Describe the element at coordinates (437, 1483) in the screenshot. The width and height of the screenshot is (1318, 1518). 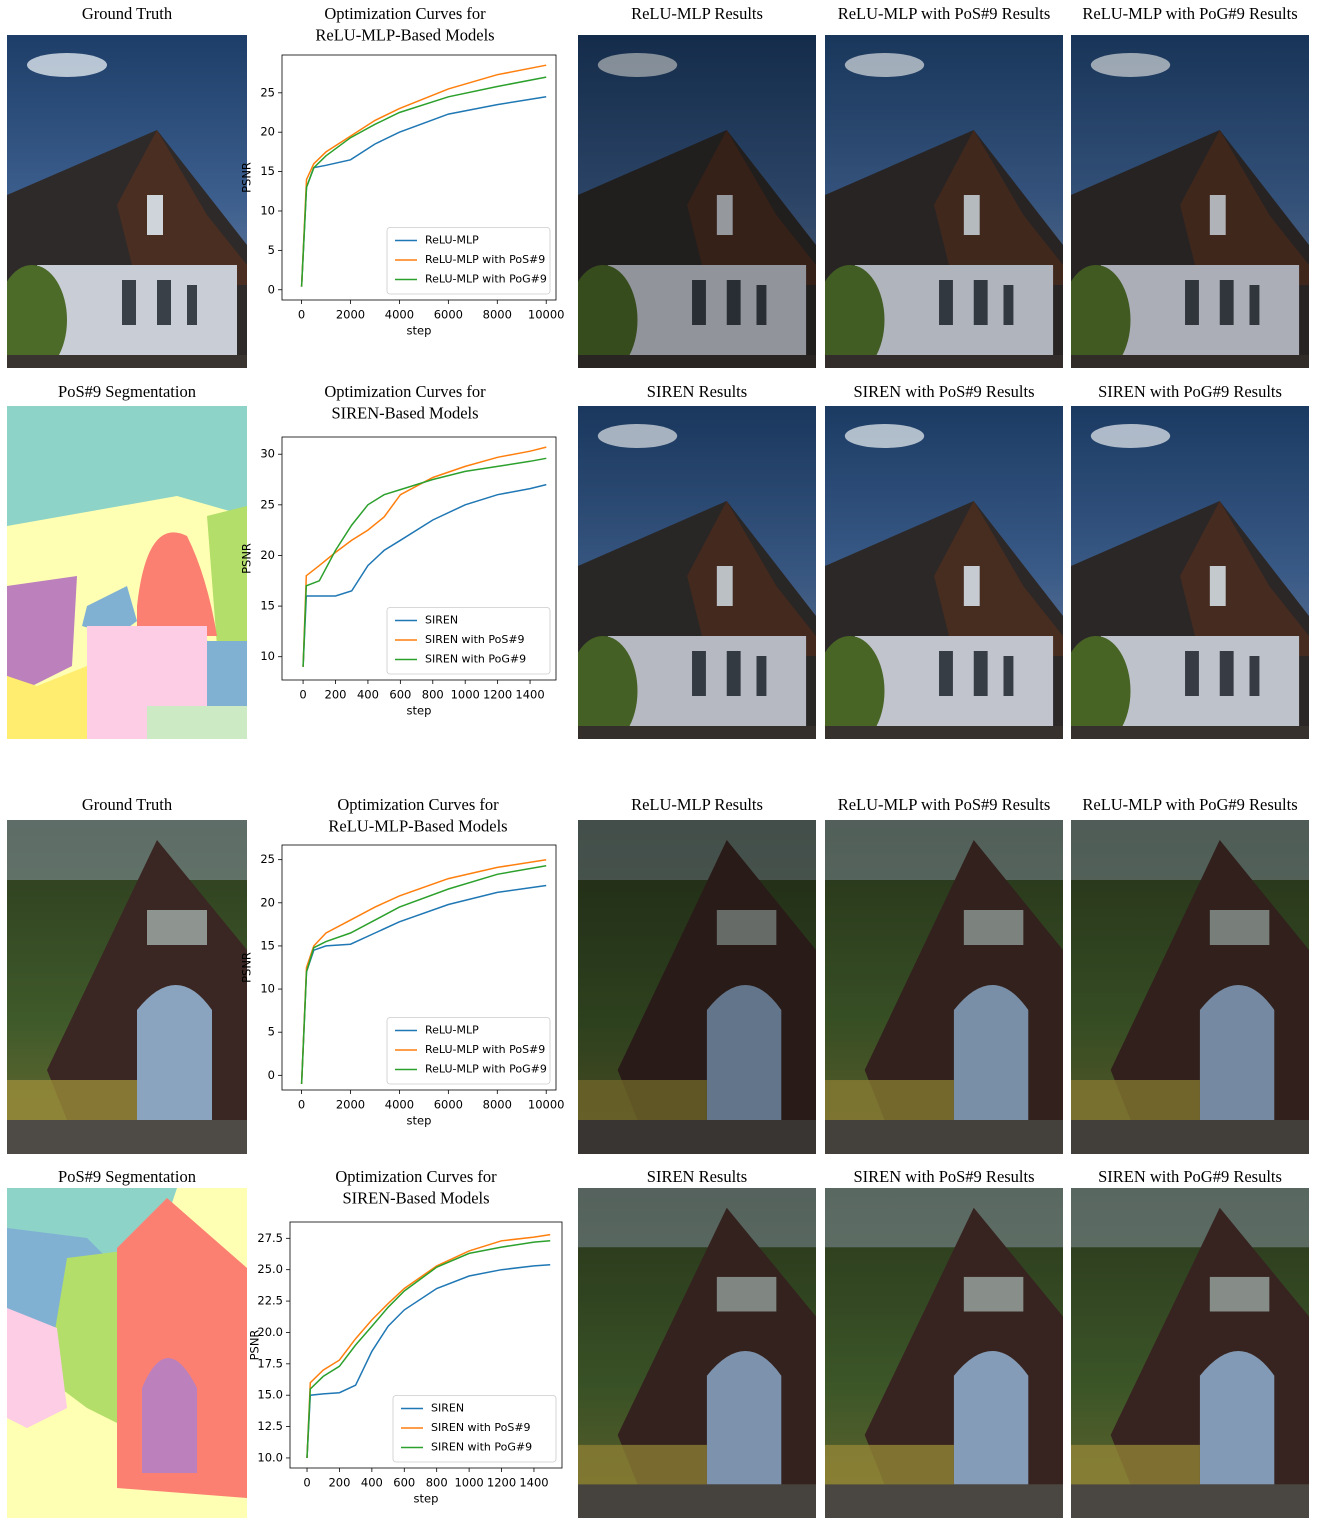
I see `x-tick-label: 800` at that location.